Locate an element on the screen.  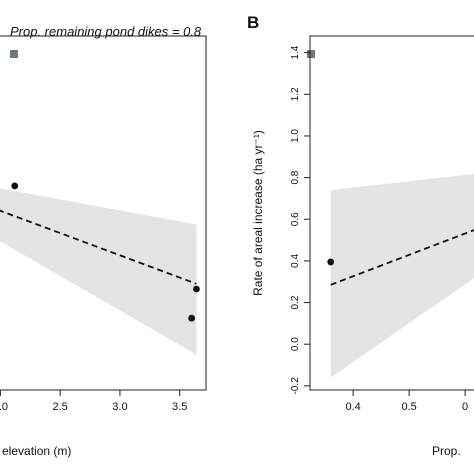
x-tick-label: 3.5 is located at coordinates (179, 407).